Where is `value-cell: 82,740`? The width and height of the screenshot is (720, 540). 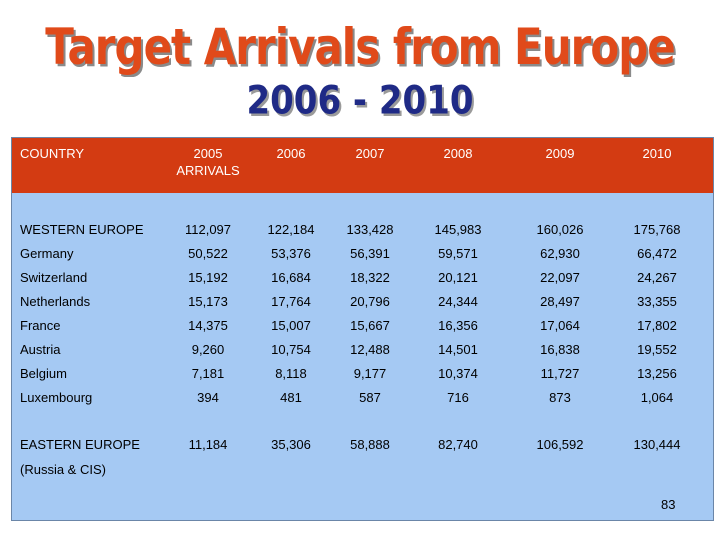
value-cell: 82,740 is located at coordinates (458, 444).